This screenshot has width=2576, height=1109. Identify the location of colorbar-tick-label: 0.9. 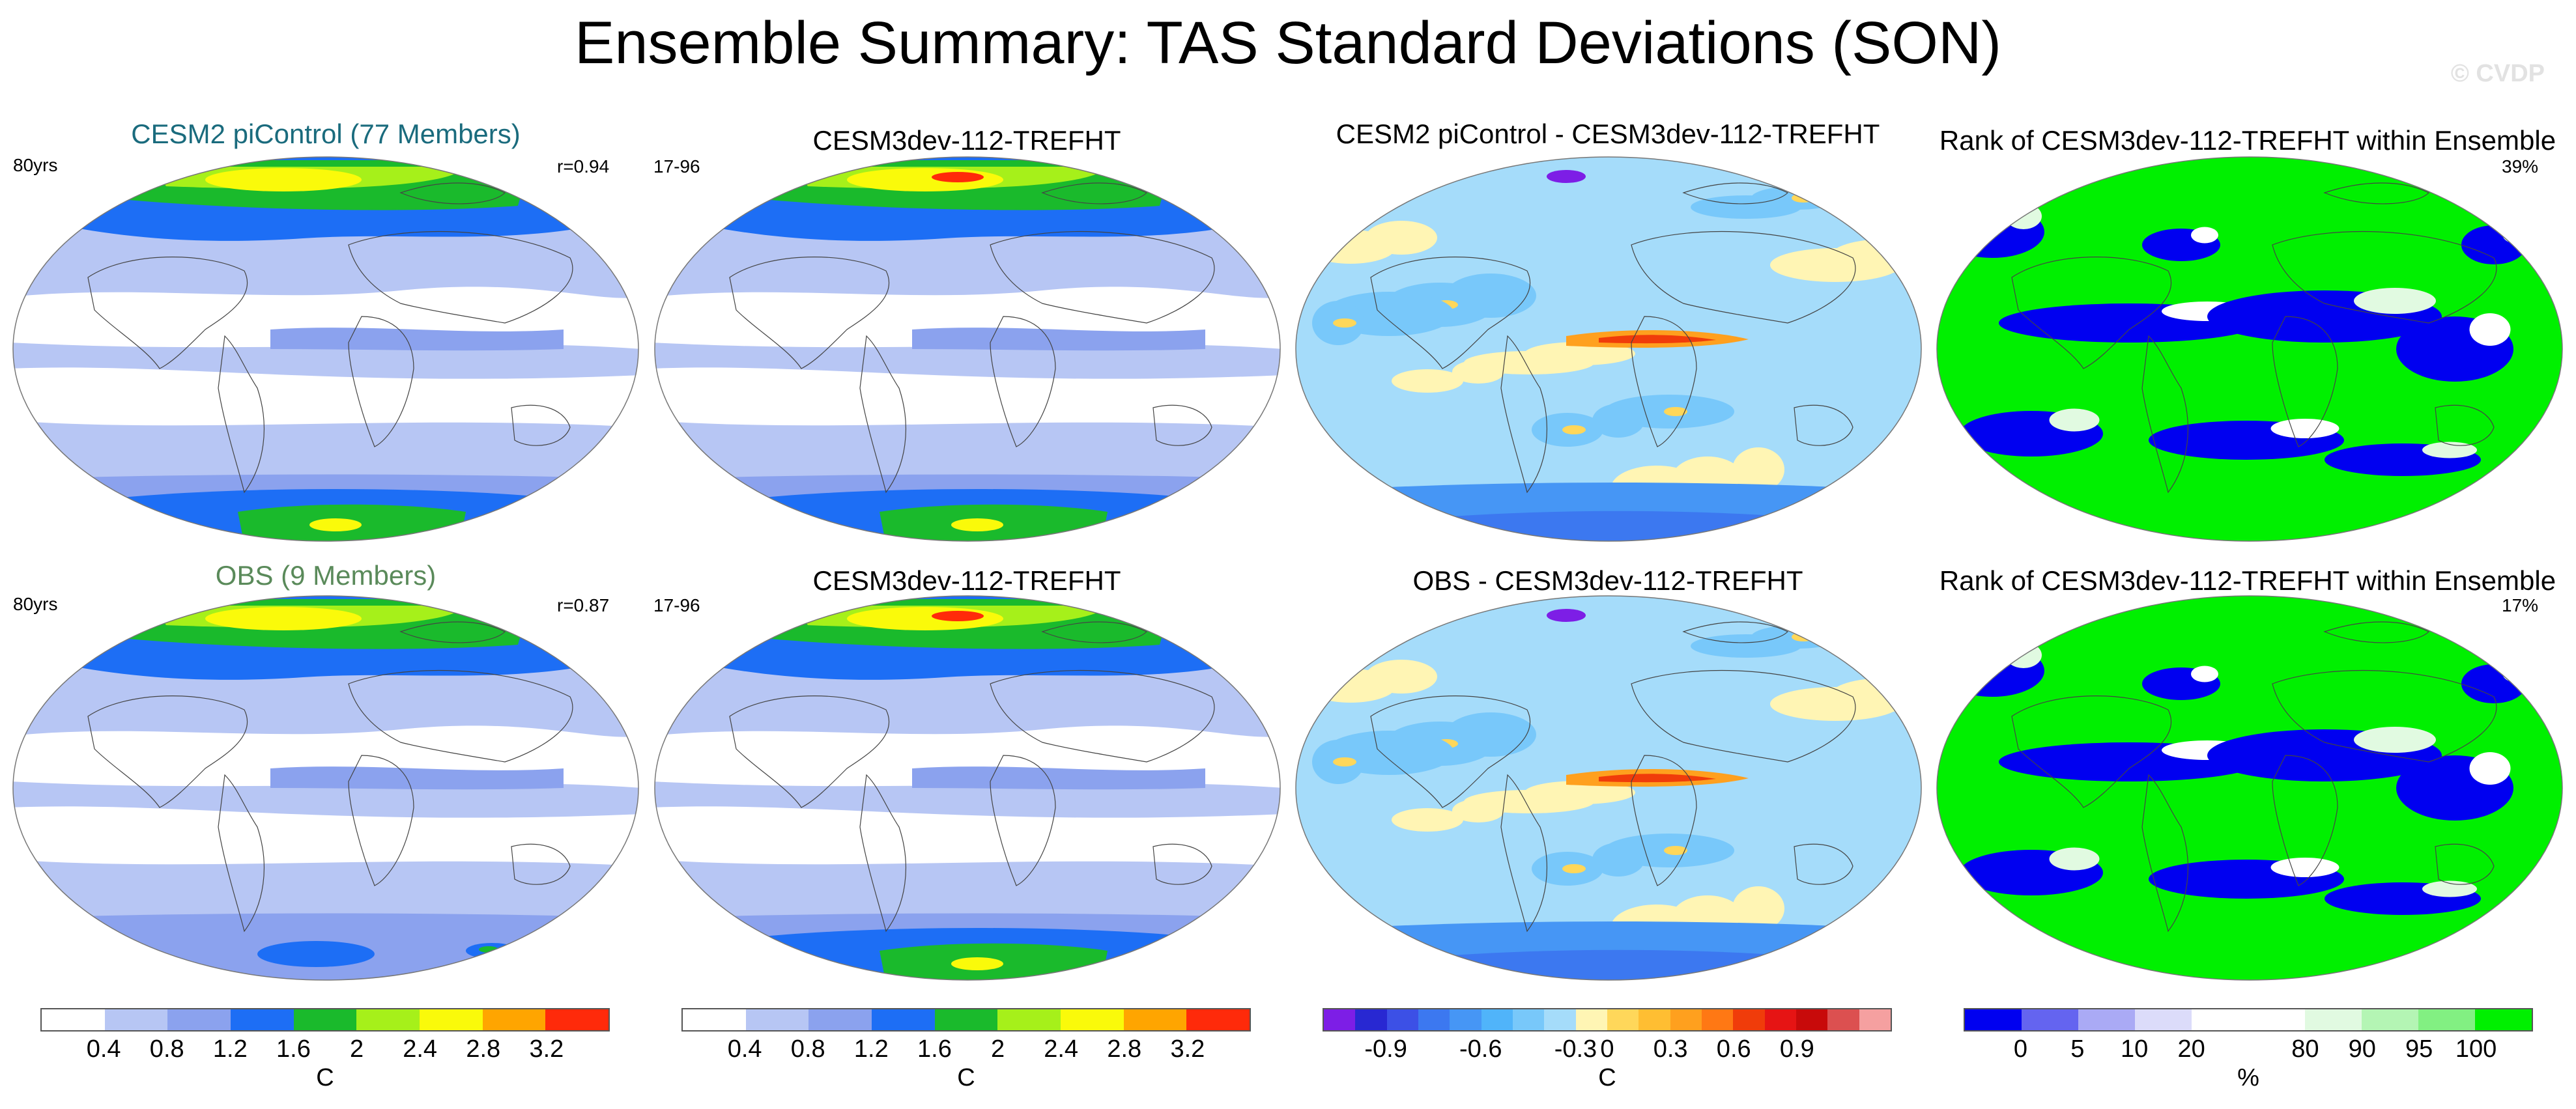
(1796, 1049).